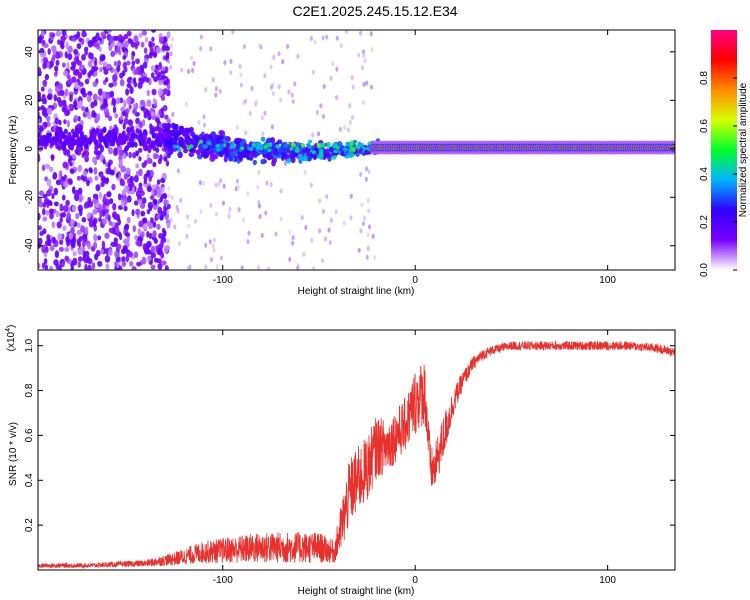  I want to click on colorbar-ticks: 0.0 0.2 0.4 0.6 0.8, so click(718, 174).